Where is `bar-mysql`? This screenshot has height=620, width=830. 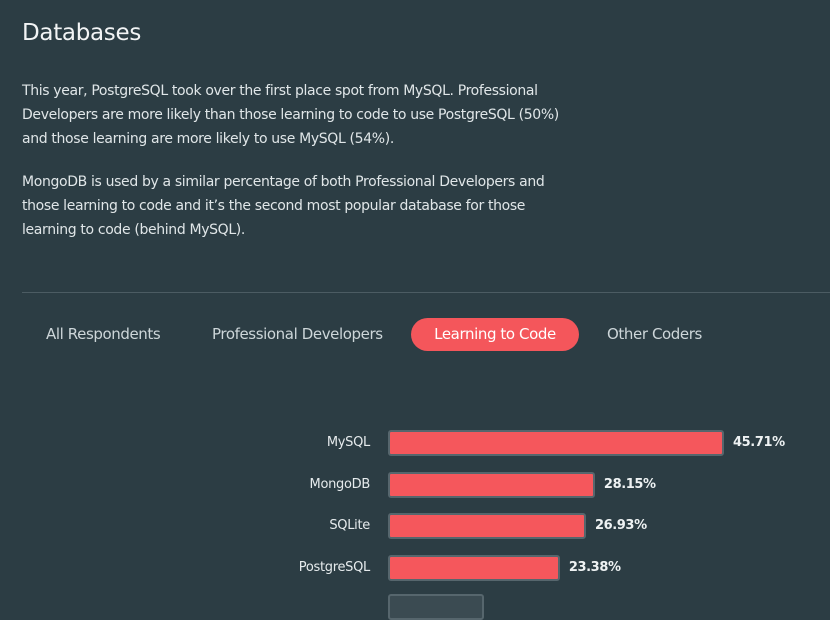
bar-mysql is located at coordinates (556, 443).